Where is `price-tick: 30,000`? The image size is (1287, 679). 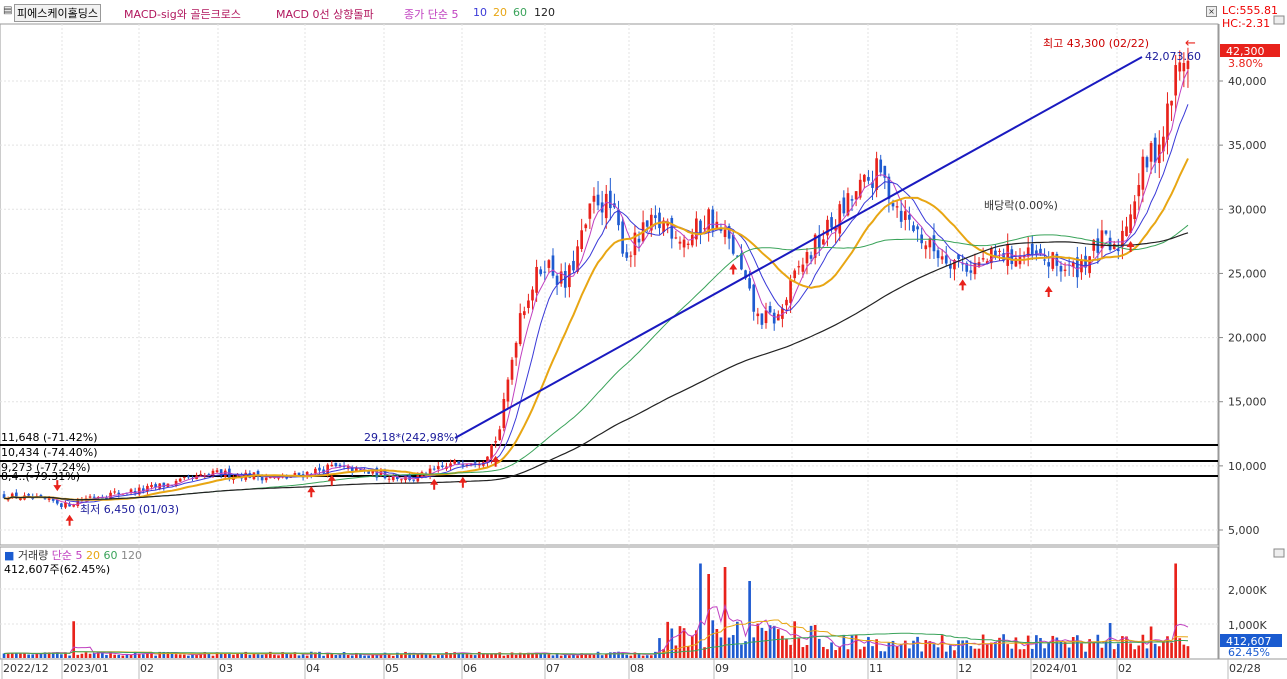
price-tick: 30,000 is located at coordinates (1247, 209).